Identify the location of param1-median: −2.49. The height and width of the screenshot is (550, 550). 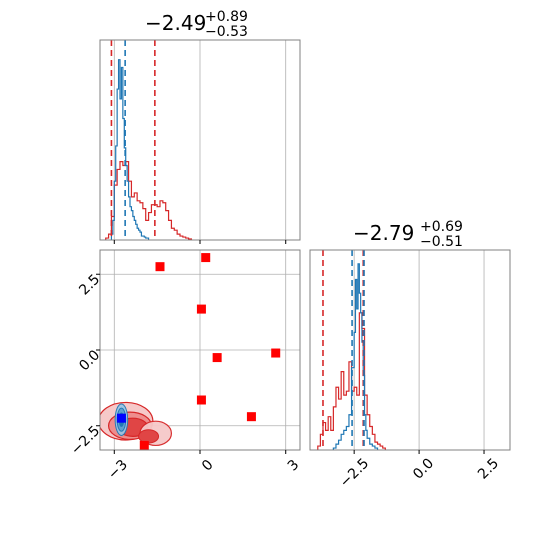
(175, 23).